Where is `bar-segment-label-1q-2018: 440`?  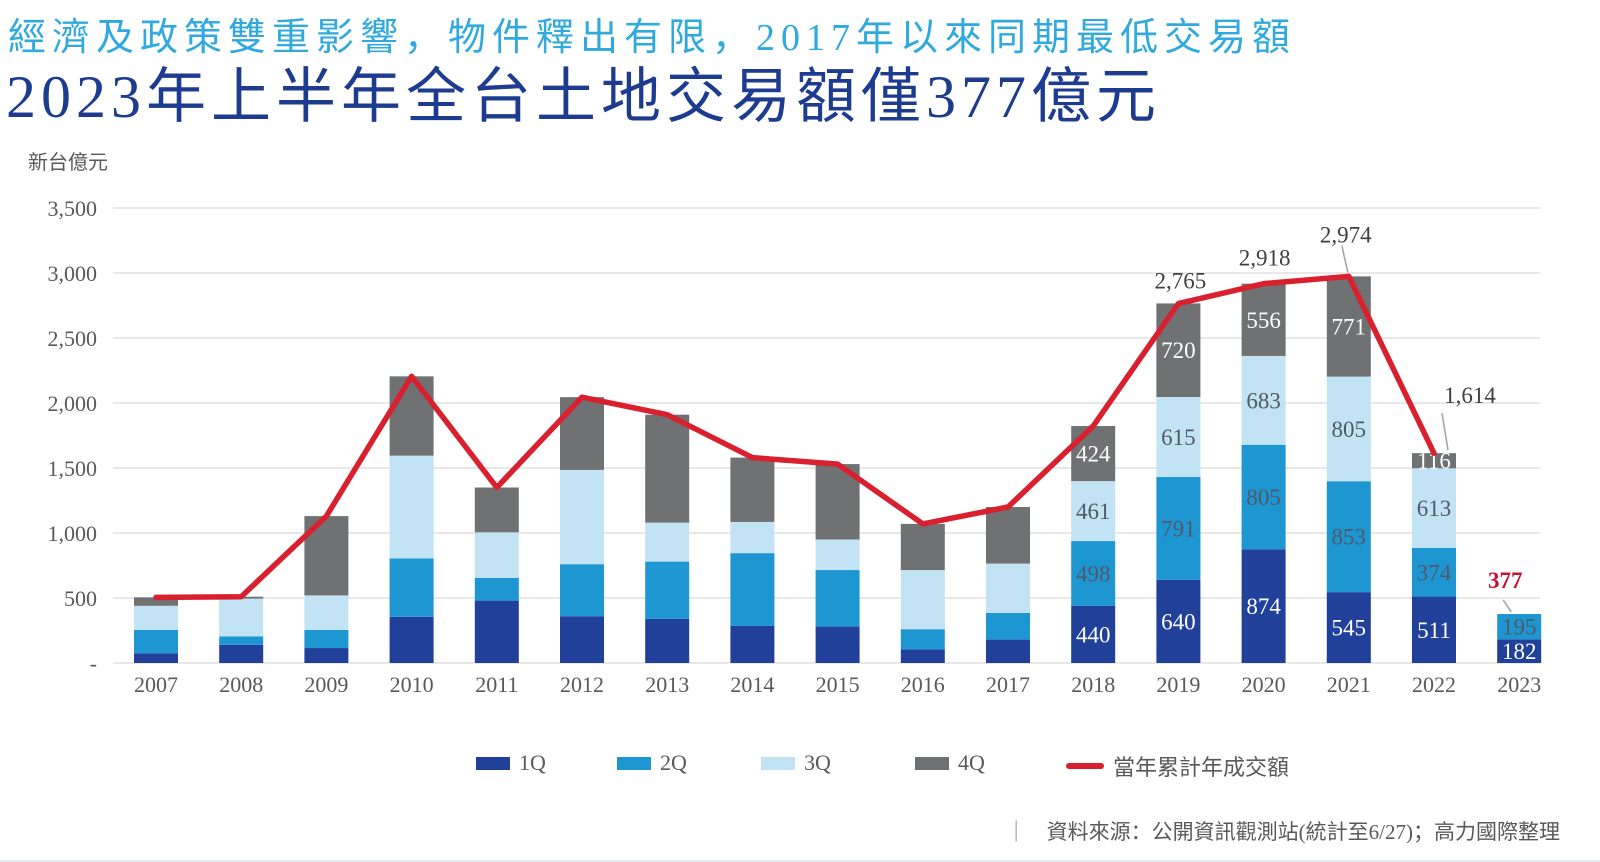
bar-segment-label-1q-2018: 440 is located at coordinates (1093, 634).